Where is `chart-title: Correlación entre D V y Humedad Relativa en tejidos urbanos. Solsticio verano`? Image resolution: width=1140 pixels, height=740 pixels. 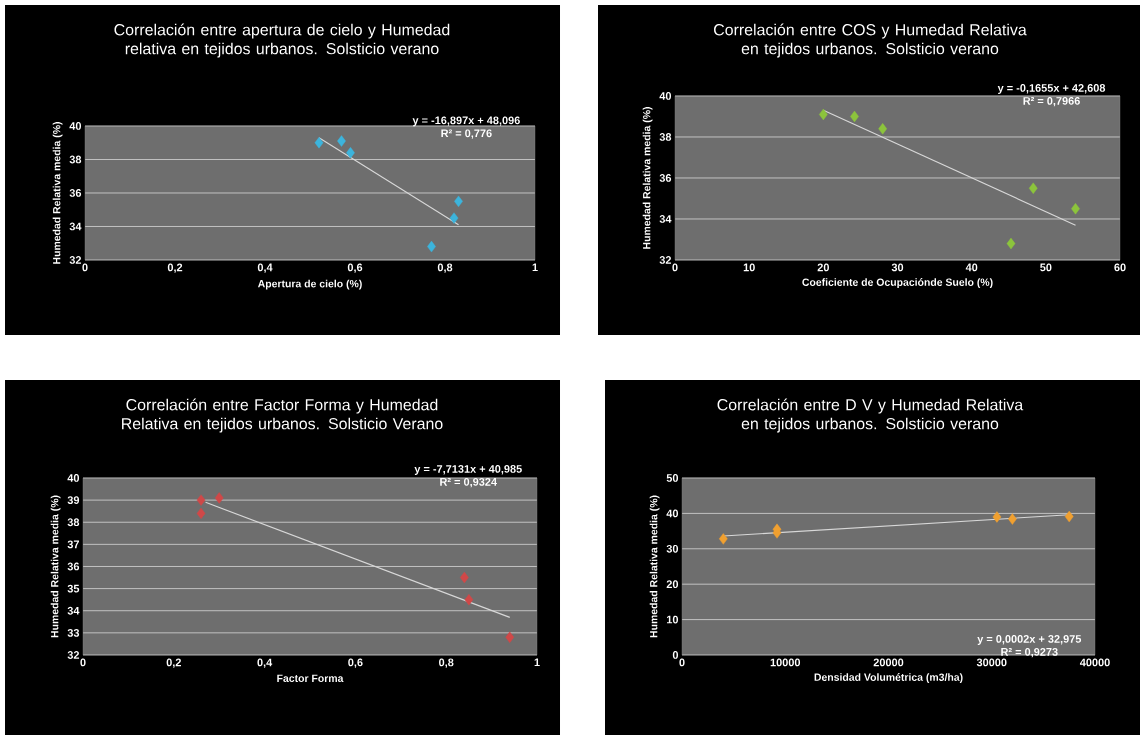
chart-title: Correlación entre D V y Humedad Relativa en tejidos urbanos. Solsticio verano is located at coordinates (870, 415).